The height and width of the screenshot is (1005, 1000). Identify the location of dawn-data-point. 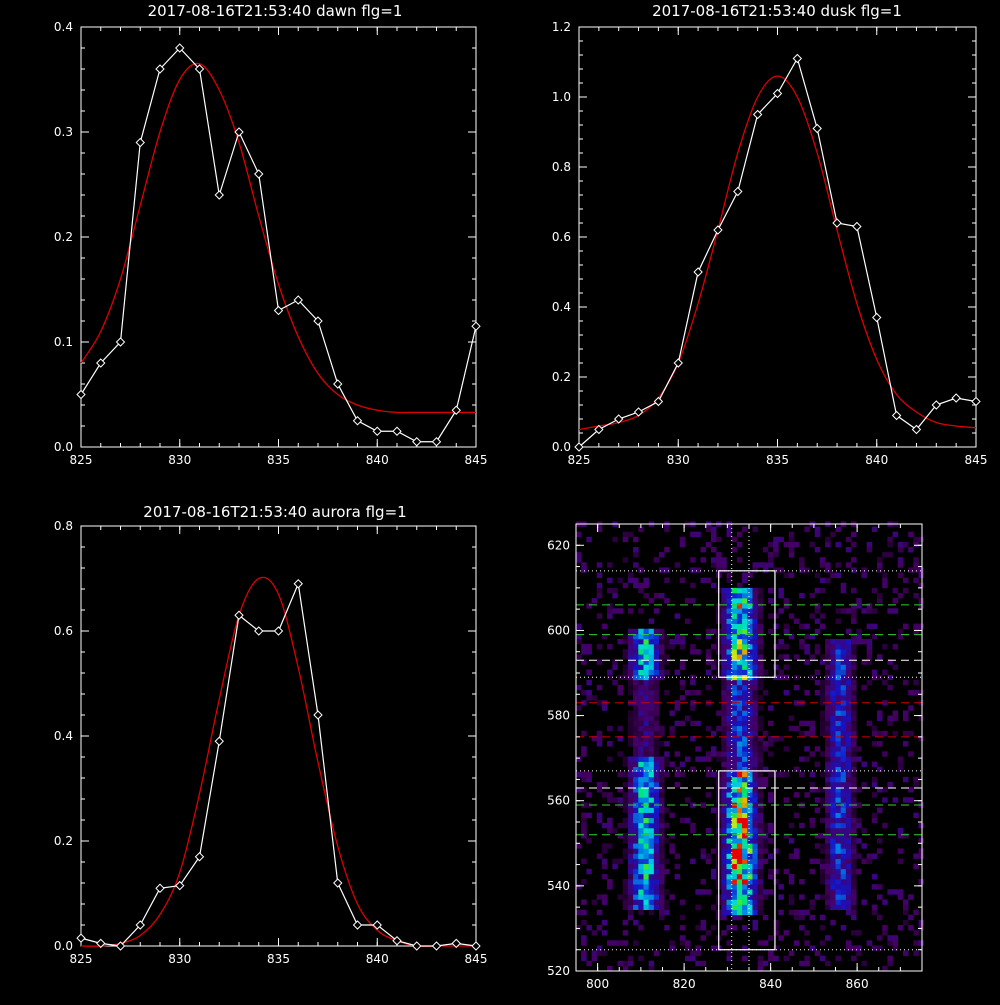
(199, 69).